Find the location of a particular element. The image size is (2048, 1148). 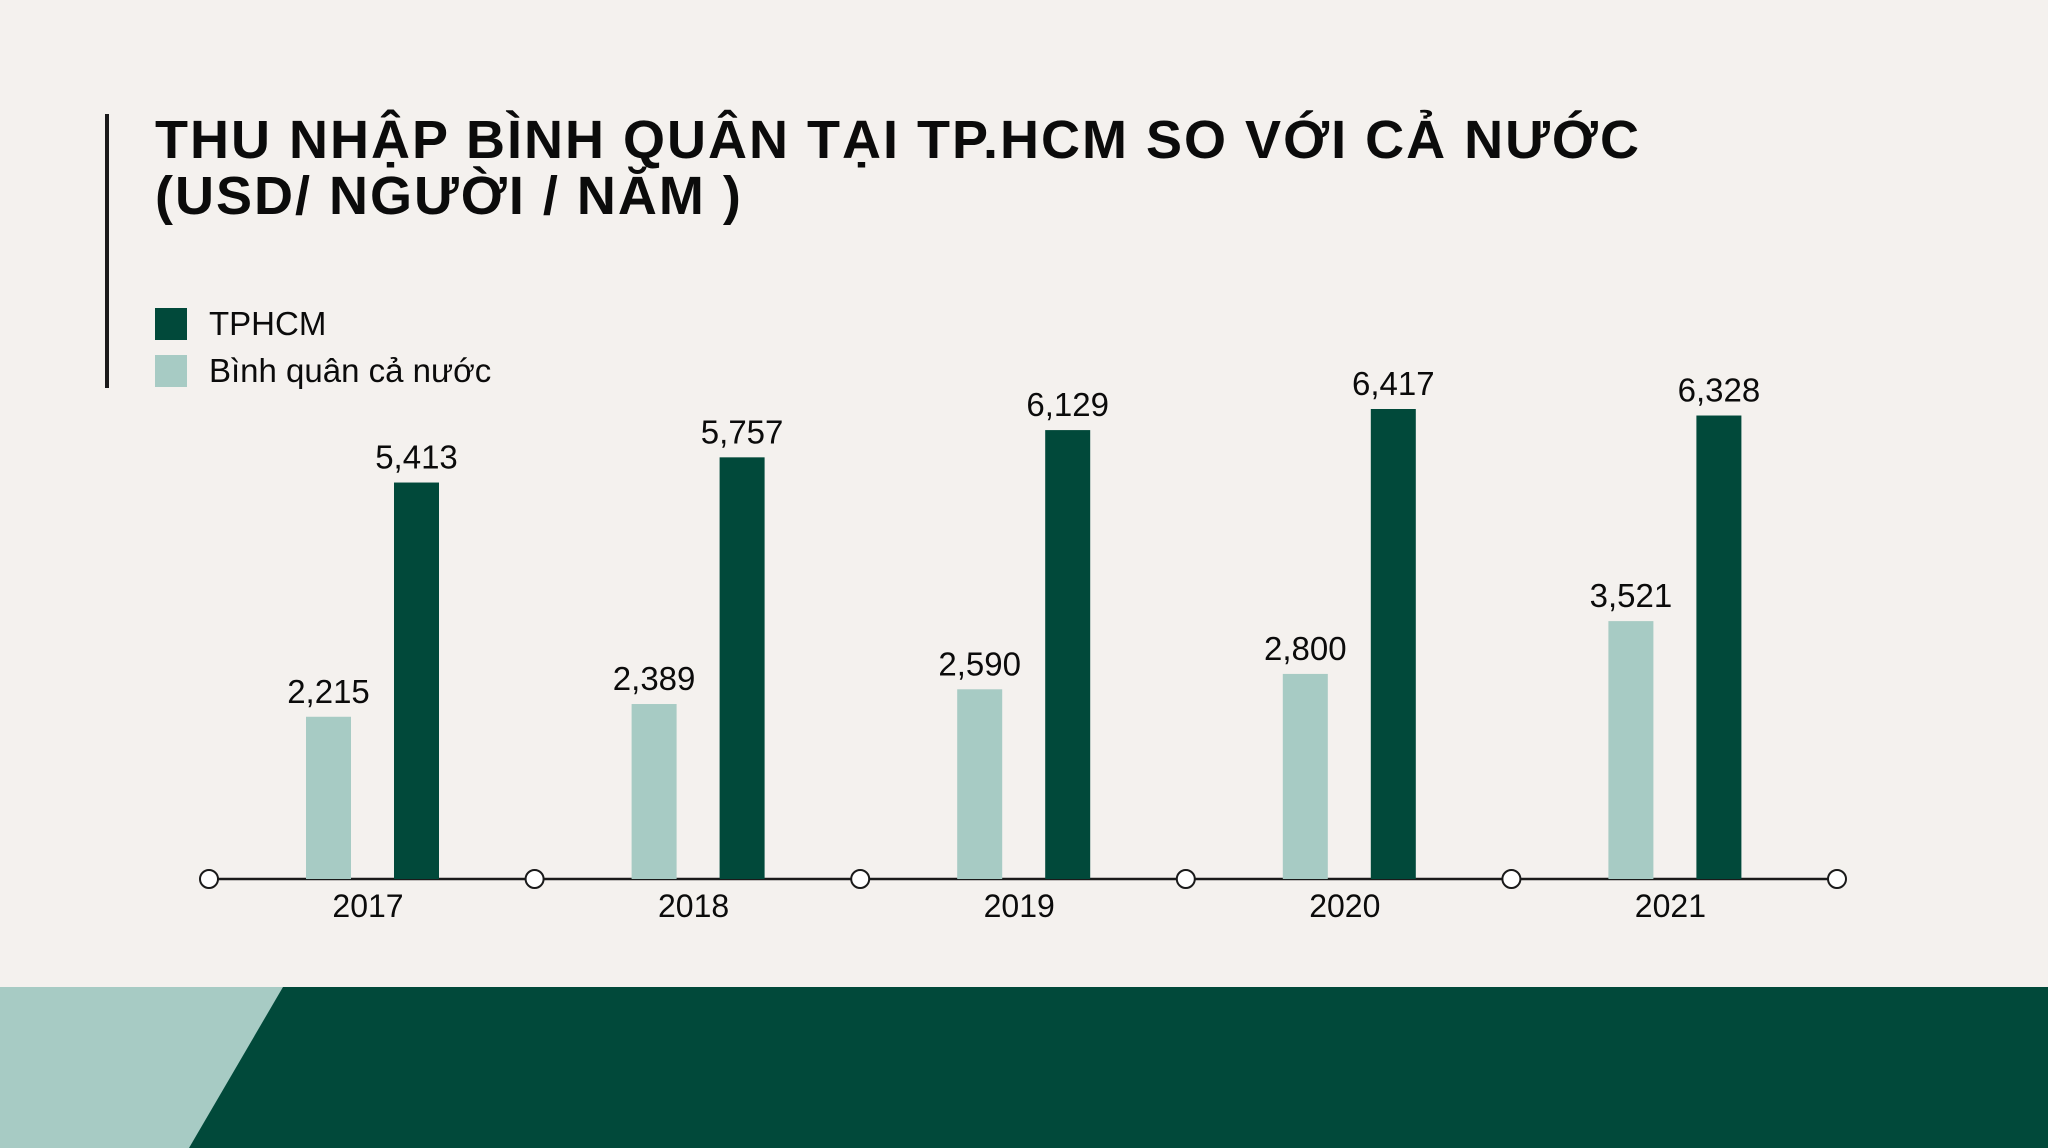

legend-item-national: Bình quân cả nước is located at coordinates (323, 370).